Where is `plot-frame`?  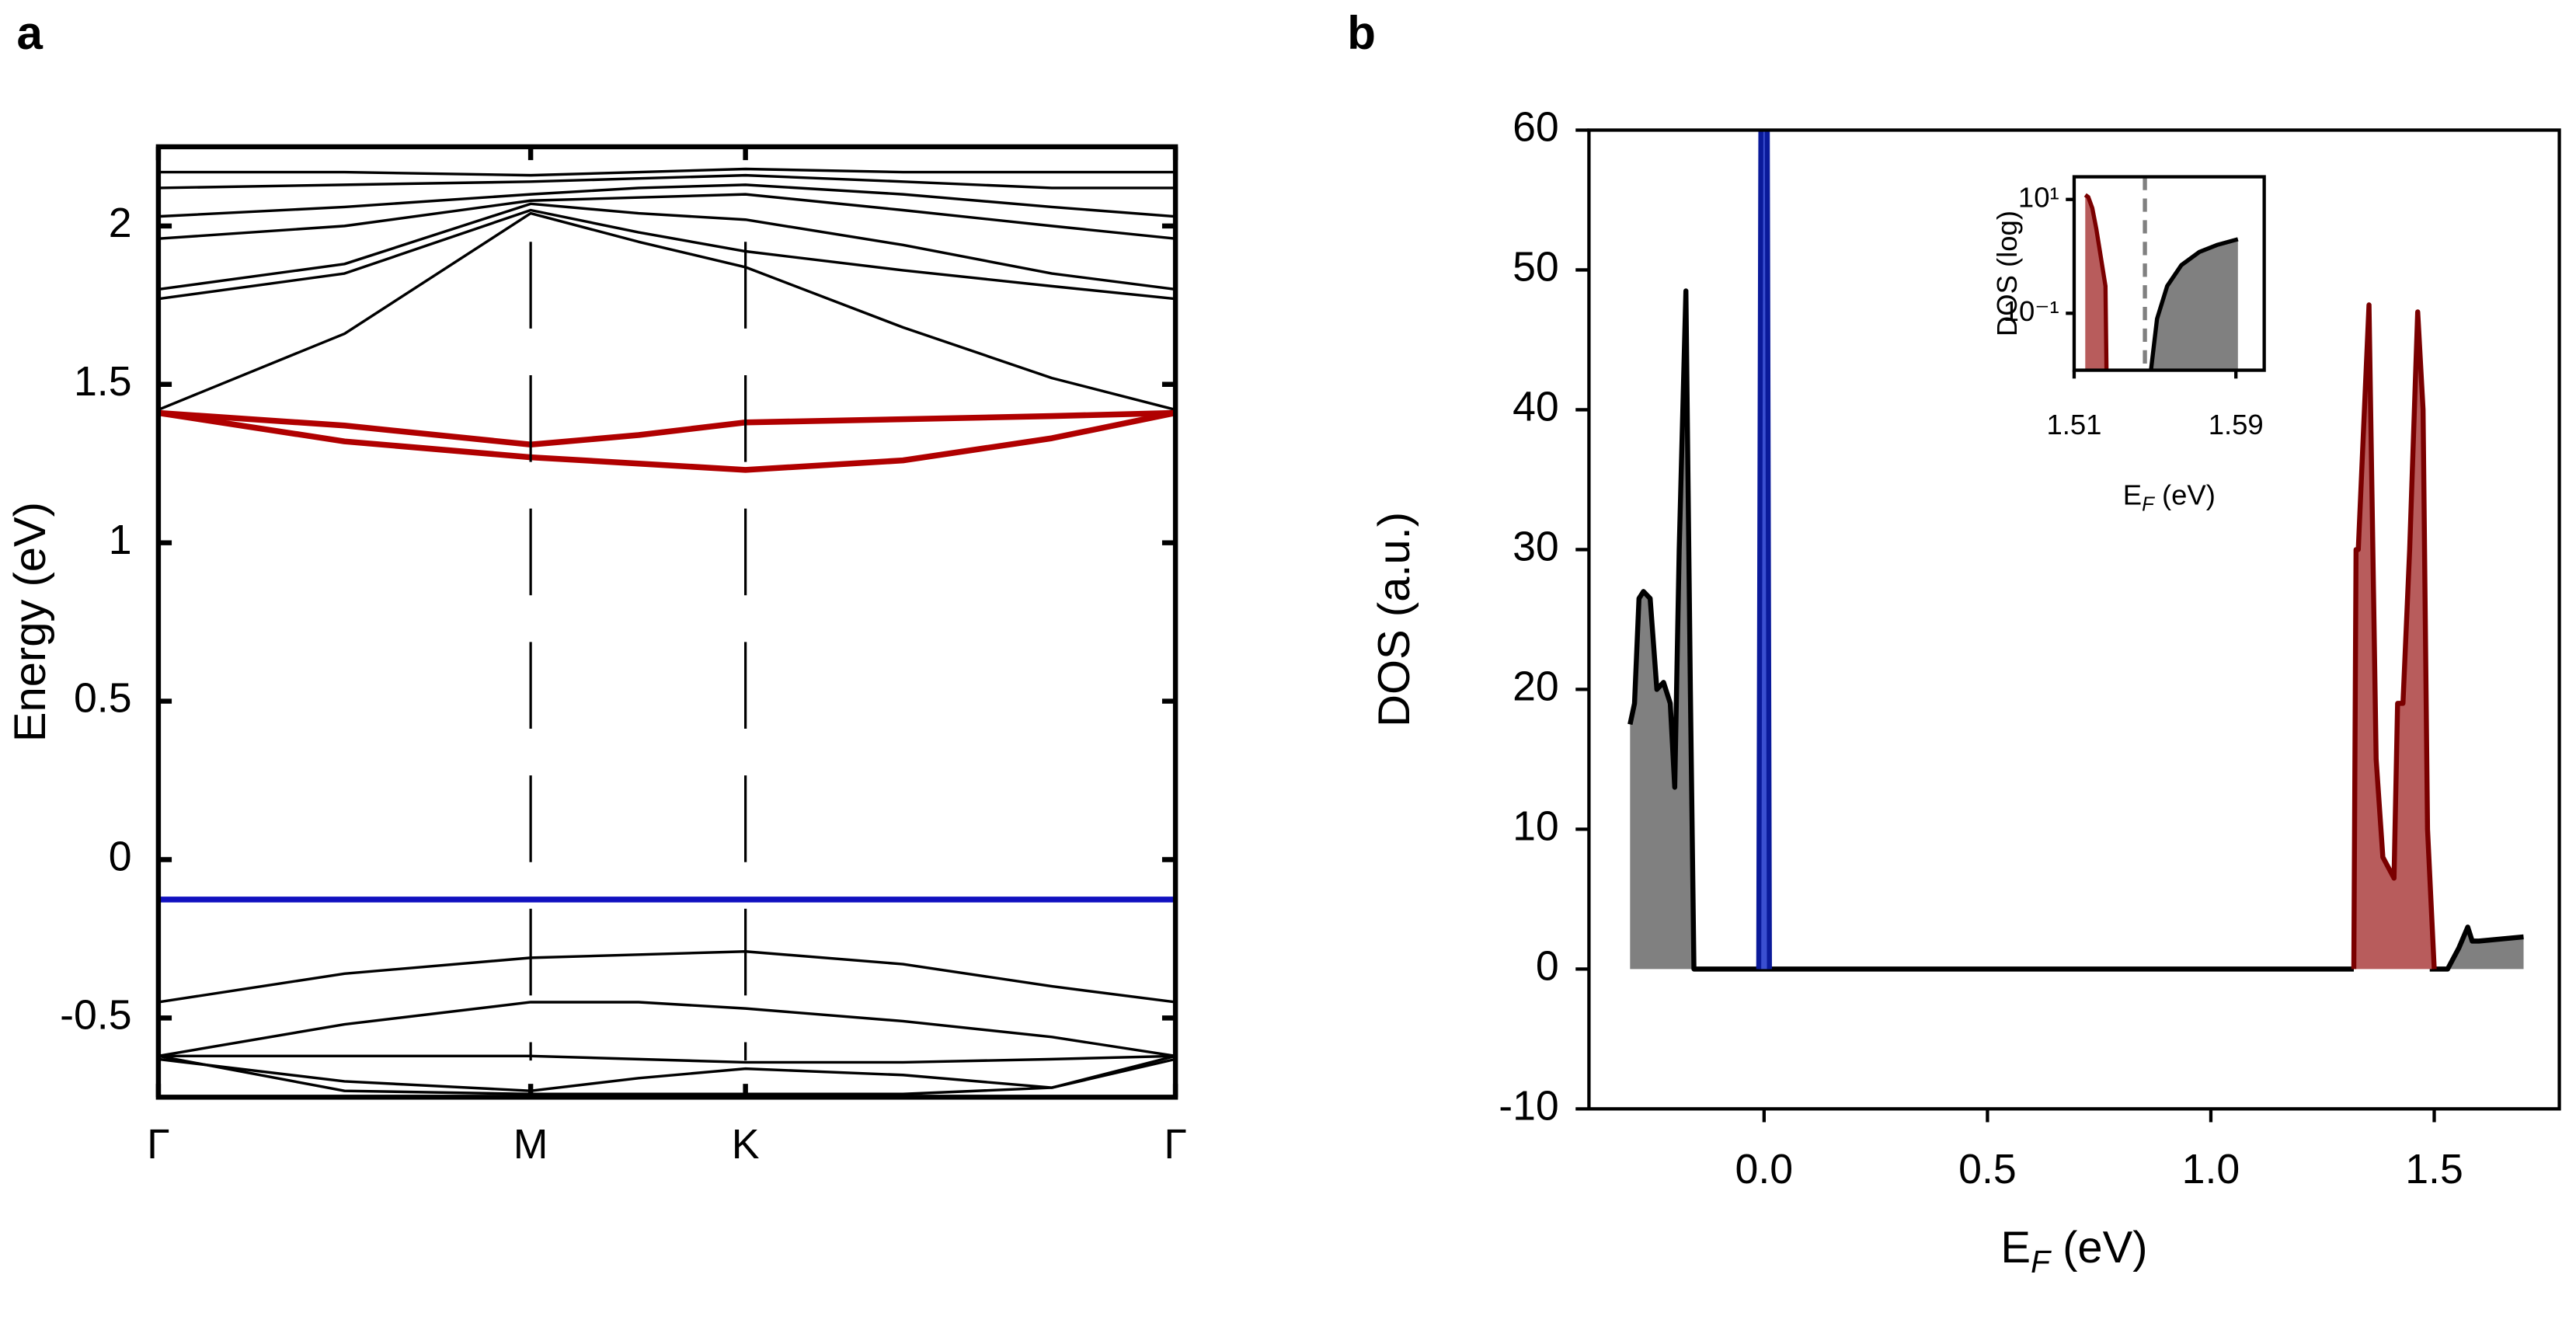
plot-frame is located at coordinates (2169, 273).